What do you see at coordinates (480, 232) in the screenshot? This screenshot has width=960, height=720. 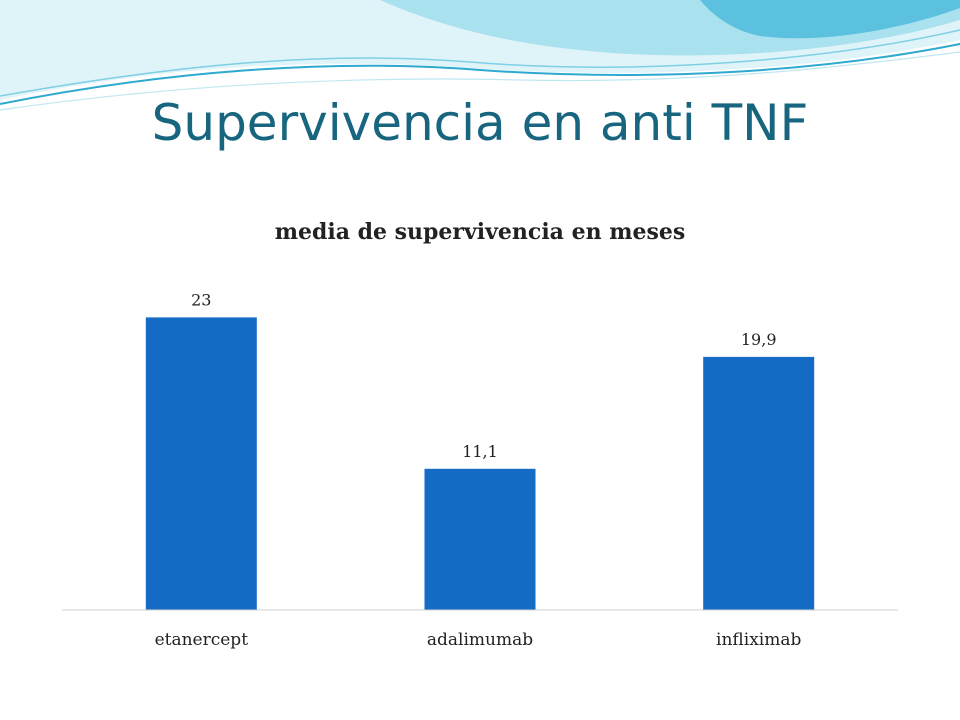 I see `chart-title: media de supervivencia en meses` at bounding box center [480, 232].